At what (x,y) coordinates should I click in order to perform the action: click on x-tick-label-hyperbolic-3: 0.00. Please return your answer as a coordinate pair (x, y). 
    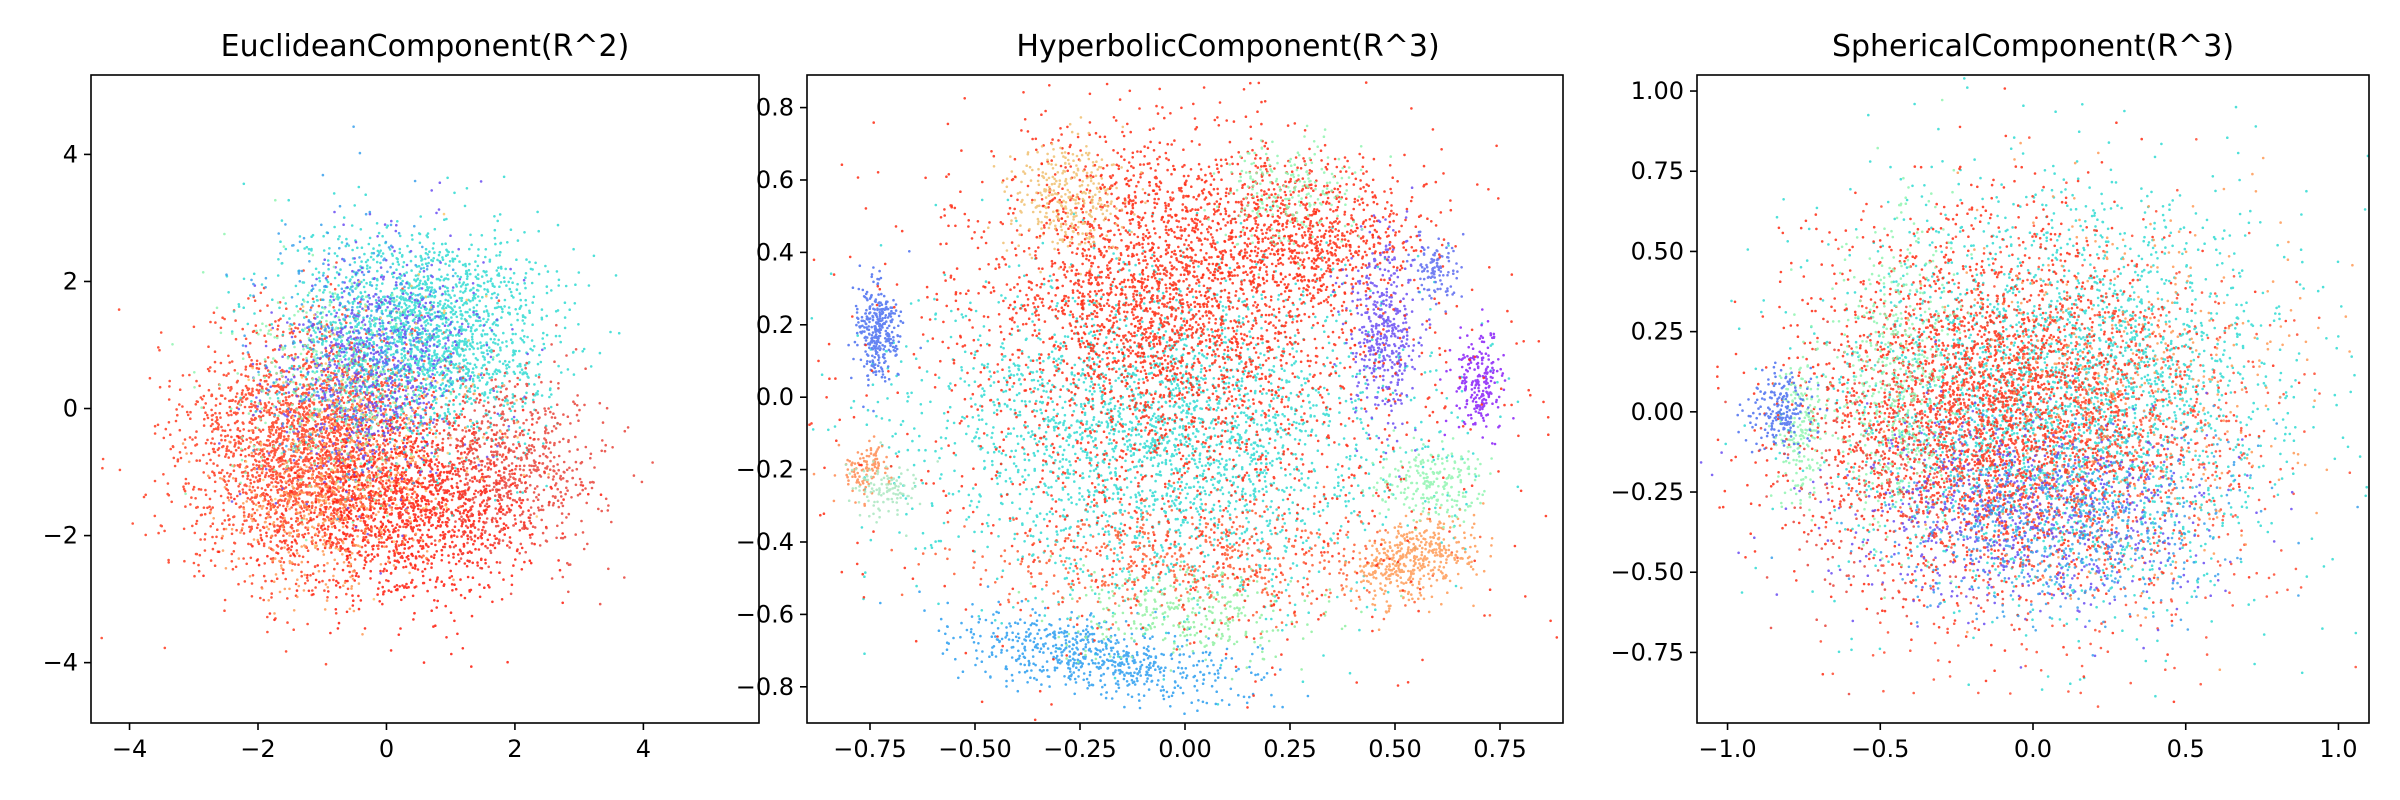
    Looking at the image, I should click on (1184, 749).